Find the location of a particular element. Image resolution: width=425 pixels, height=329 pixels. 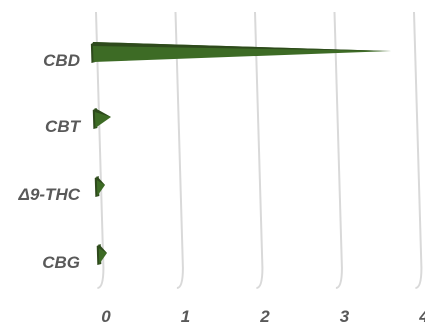

bar-top-edge-Δ9-THC is located at coordinates (101, 180).